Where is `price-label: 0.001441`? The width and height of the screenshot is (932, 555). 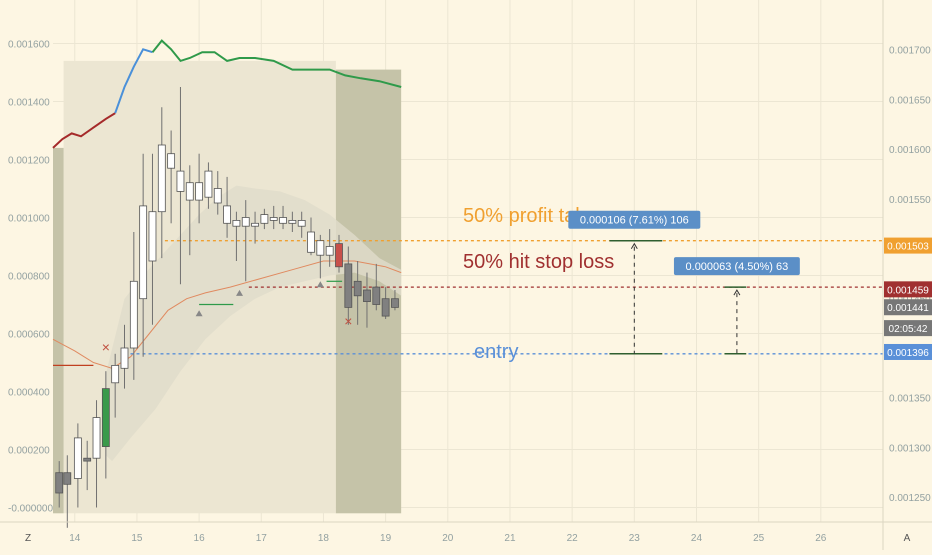
price-label: 0.001441 is located at coordinates (908, 308).